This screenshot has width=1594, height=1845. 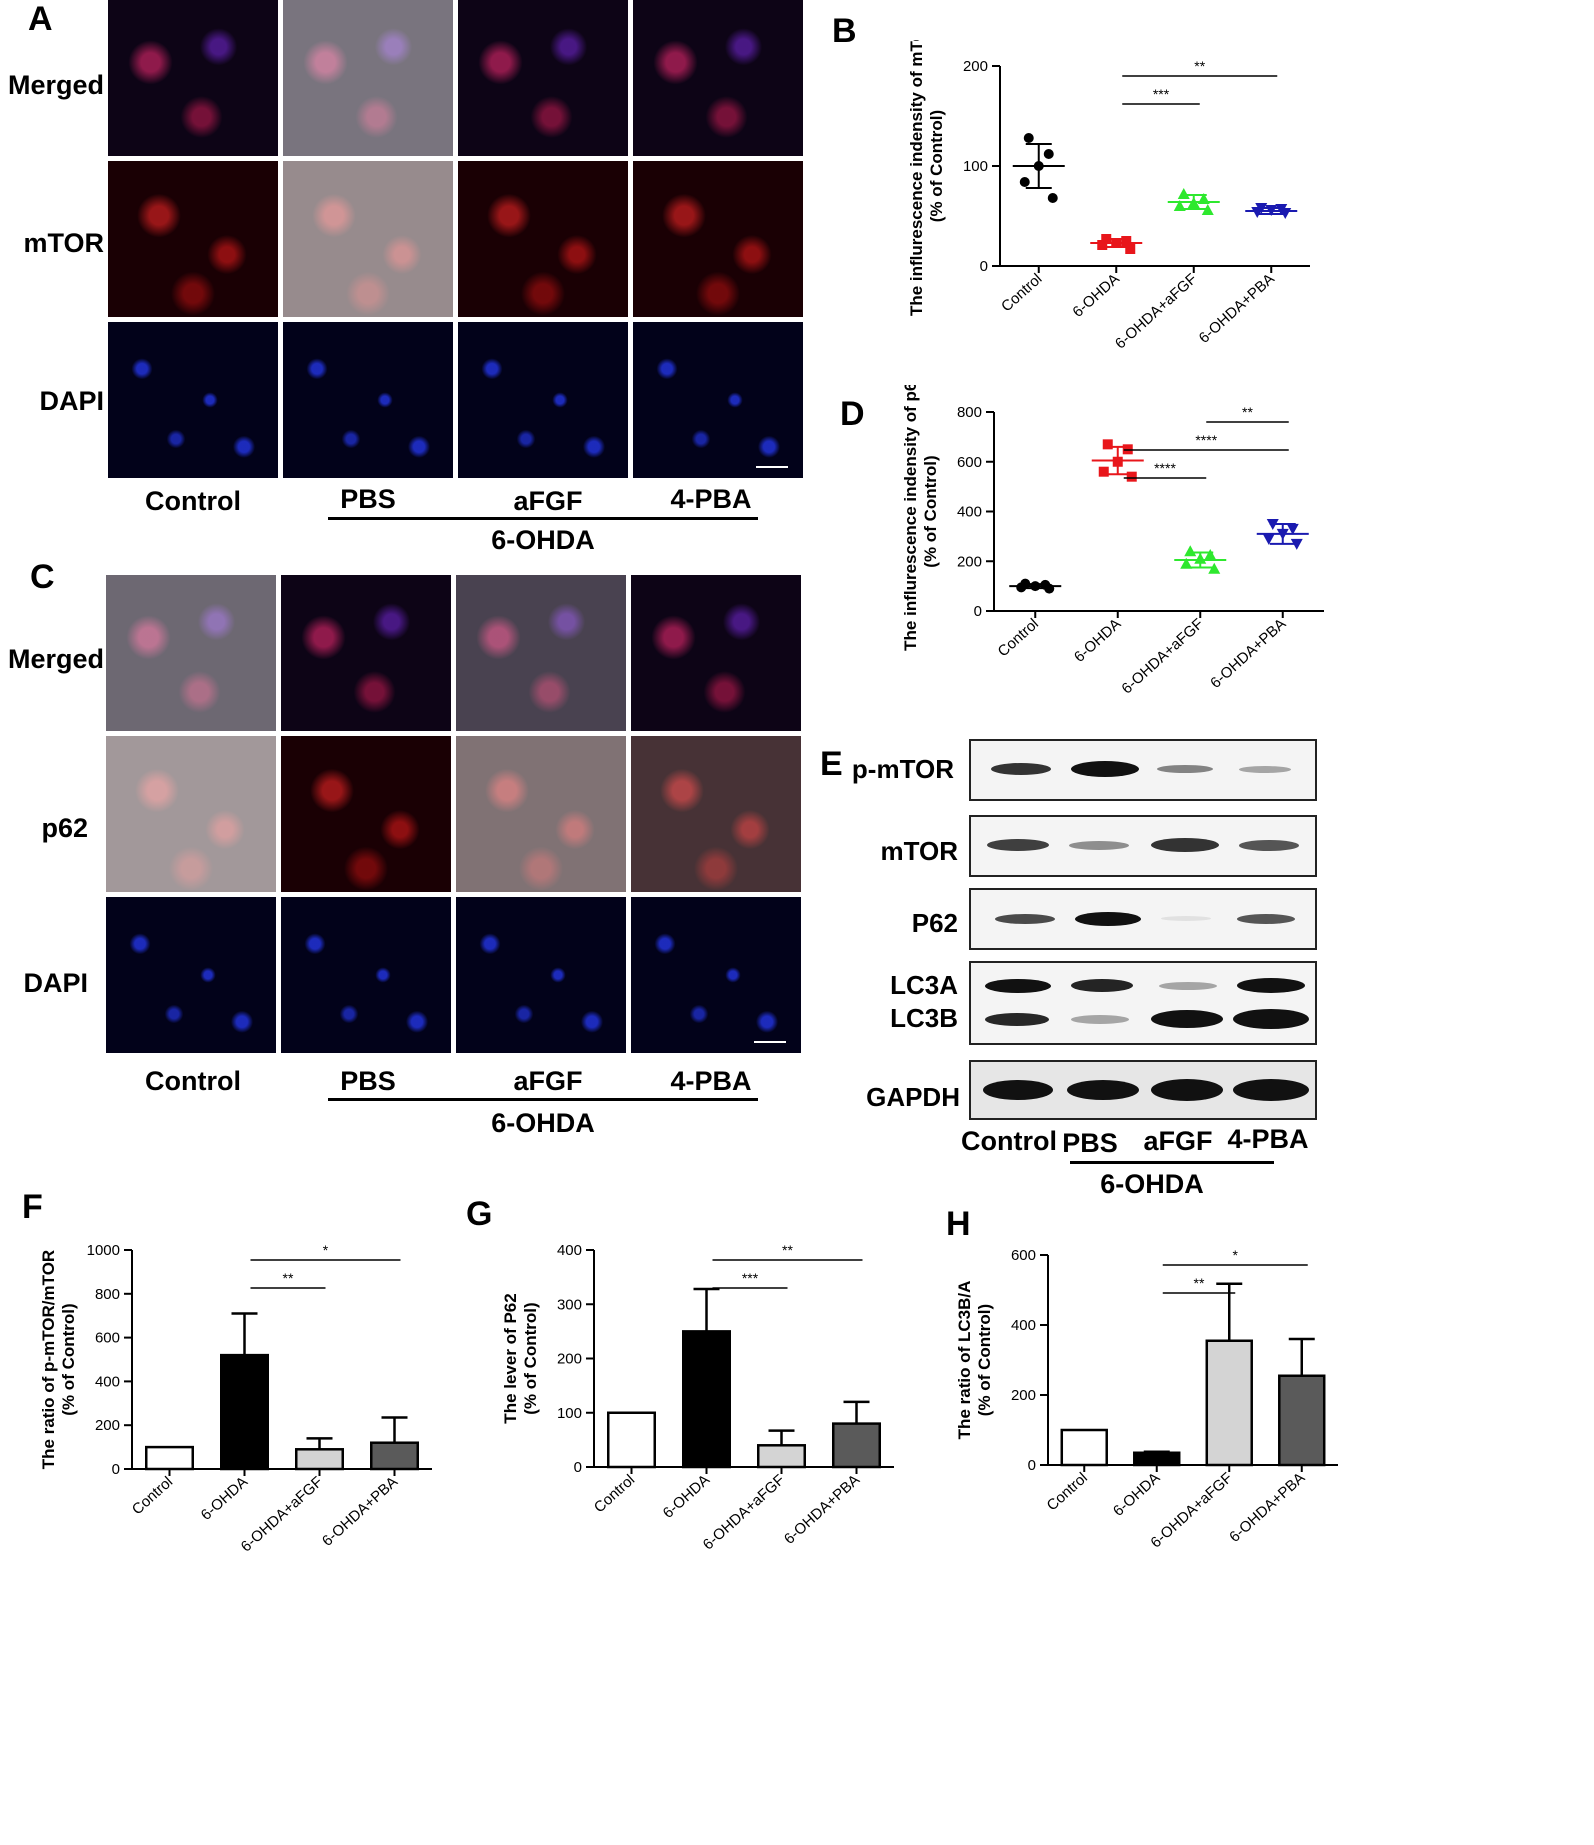 What do you see at coordinates (40, 19) in the screenshot?
I see `panel-label-a: A` at bounding box center [40, 19].